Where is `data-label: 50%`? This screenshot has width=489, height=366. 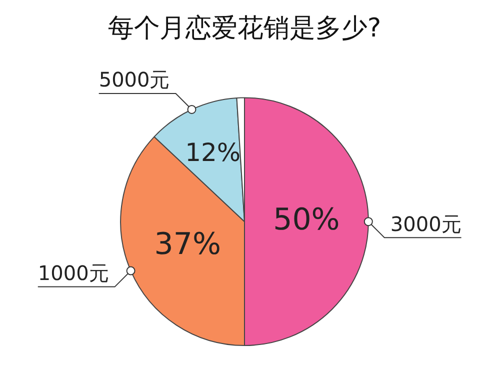
data-label: 50% is located at coordinates (306, 220).